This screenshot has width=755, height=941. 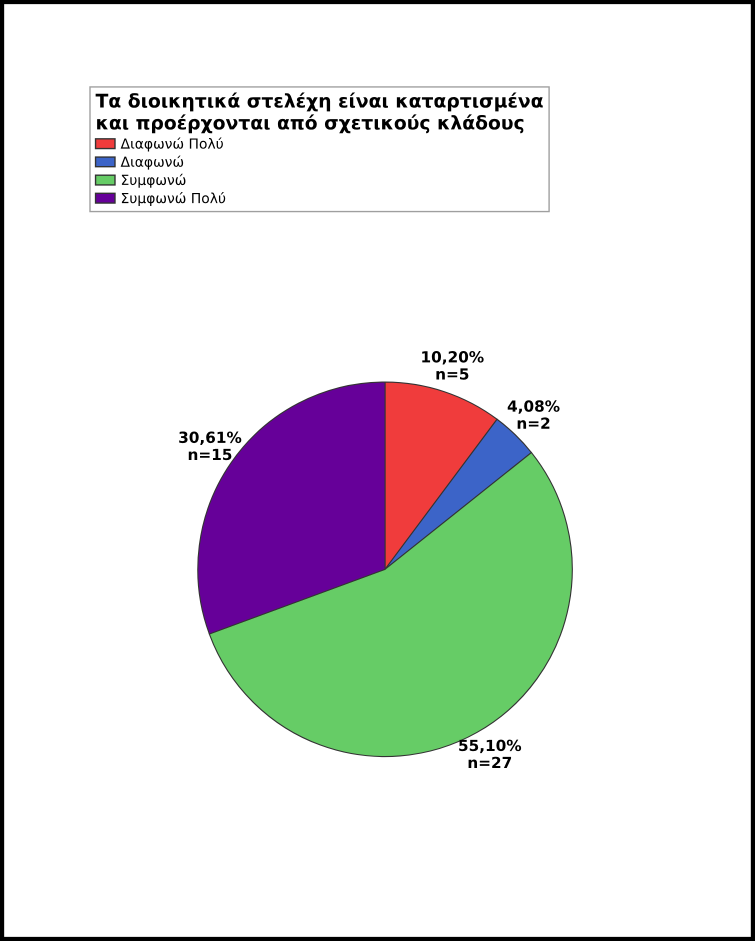 What do you see at coordinates (534, 414) in the screenshot?
I see `data-label: 4,08% n=2` at bounding box center [534, 414].